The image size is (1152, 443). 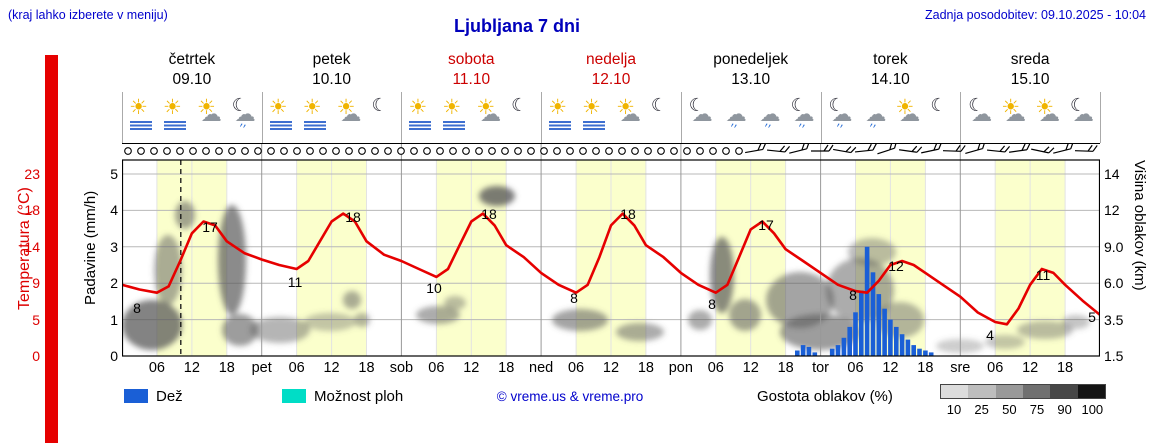 I want to click on day-icons-torek: ☾ ☁ ′′ ☁ ′′ ☀ ☁ ☾, so click(x=891, y=117).